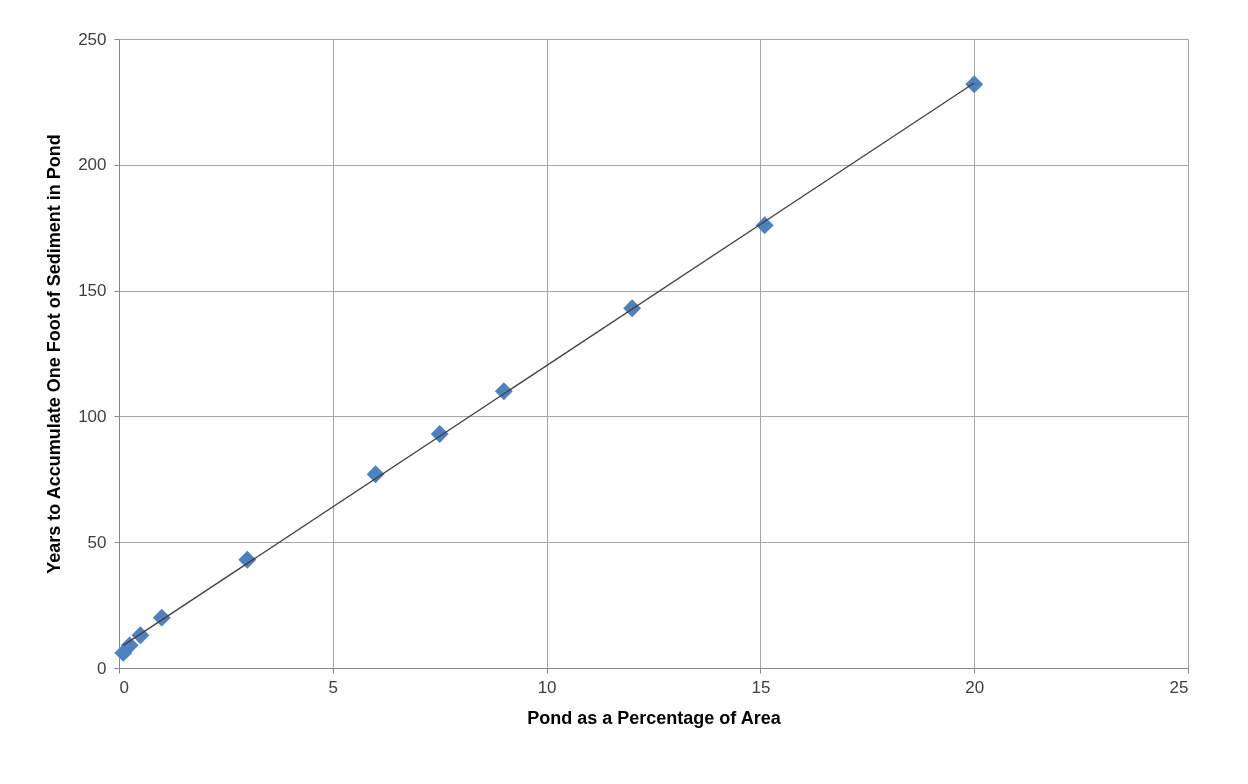  What do you see at coordinates (124, 687) in the screenshot?
I see `x-tick-label: 0` at bounding box center [124, 687].